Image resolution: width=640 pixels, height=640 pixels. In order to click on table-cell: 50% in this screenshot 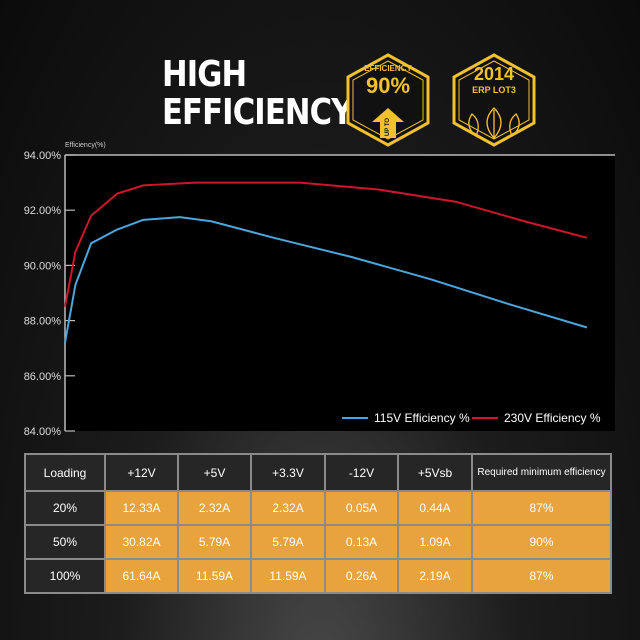, I will do `click(65, 542)`.